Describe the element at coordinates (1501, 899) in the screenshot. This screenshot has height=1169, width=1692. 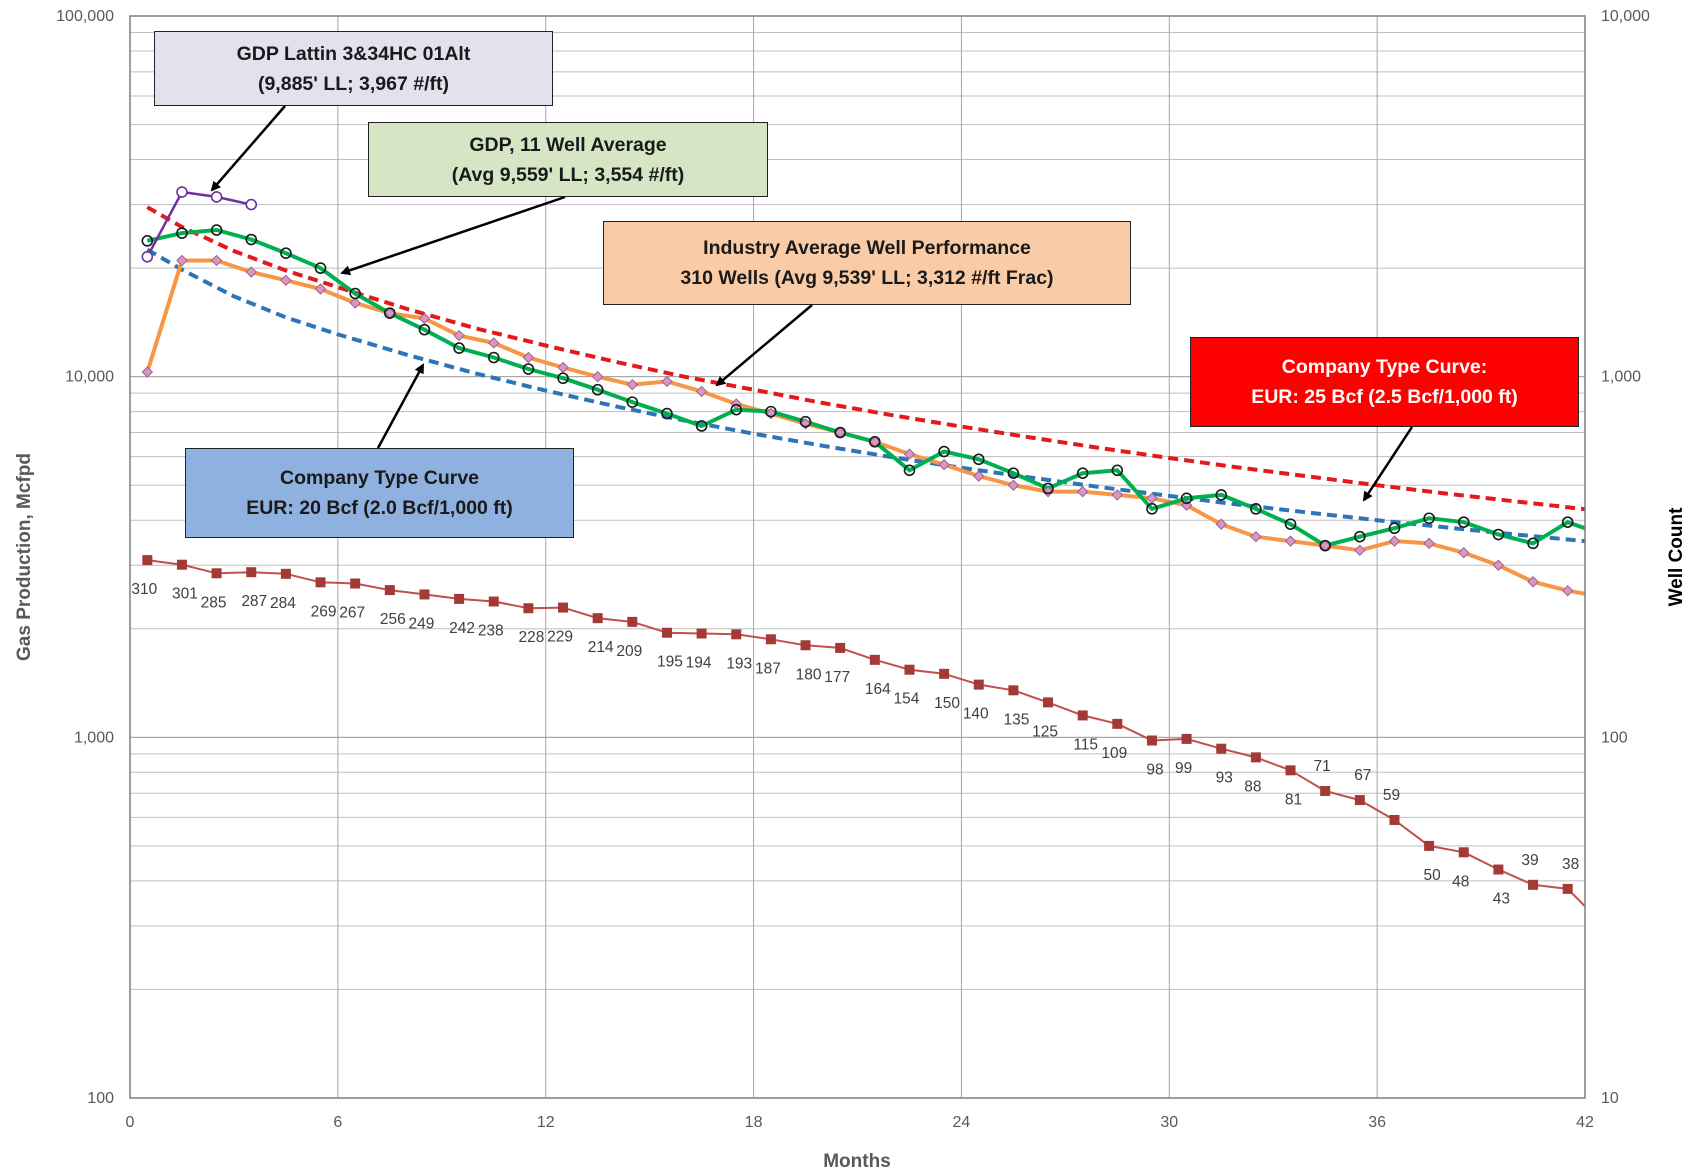
I see `well-count-label: 43` at that location.